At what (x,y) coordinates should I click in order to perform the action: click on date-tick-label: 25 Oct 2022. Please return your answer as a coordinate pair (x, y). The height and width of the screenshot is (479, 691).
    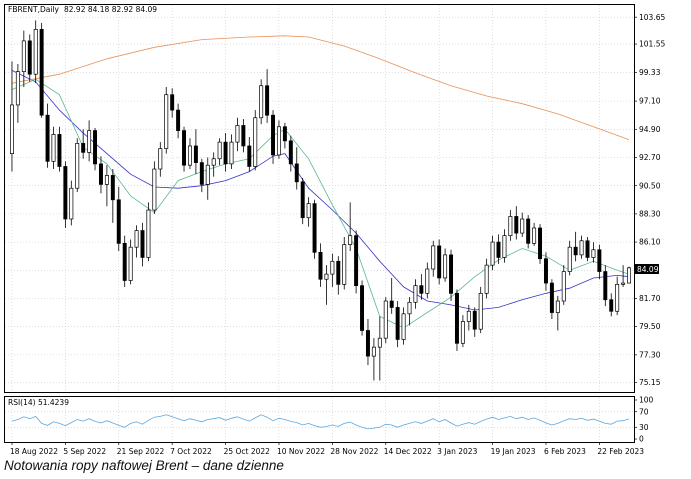
    Looking at the image, I should click on (247, 451).